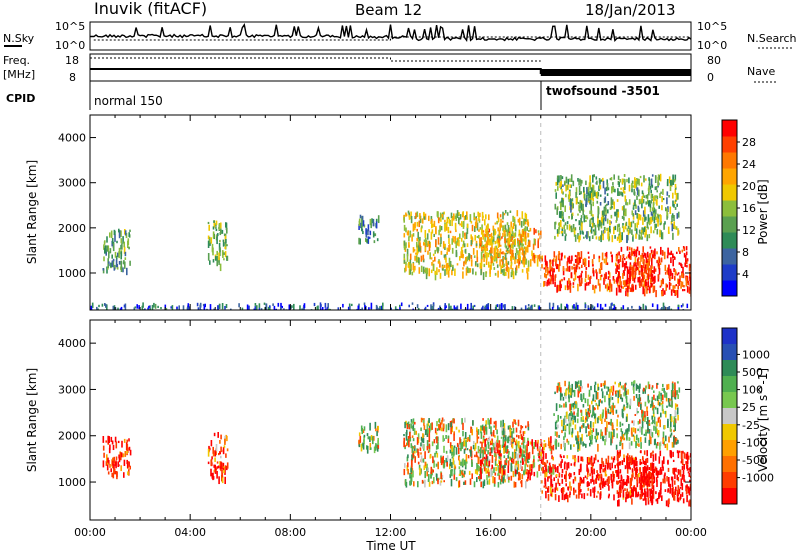 Image resolution: width=800 pixels, height=558 pixels. I want to click on freq-panel, so click(390, 67).